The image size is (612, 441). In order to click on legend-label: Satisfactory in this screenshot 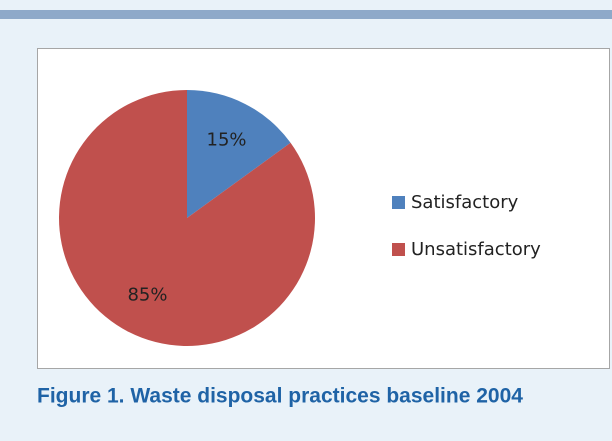, I will do `click(465, 202)`.